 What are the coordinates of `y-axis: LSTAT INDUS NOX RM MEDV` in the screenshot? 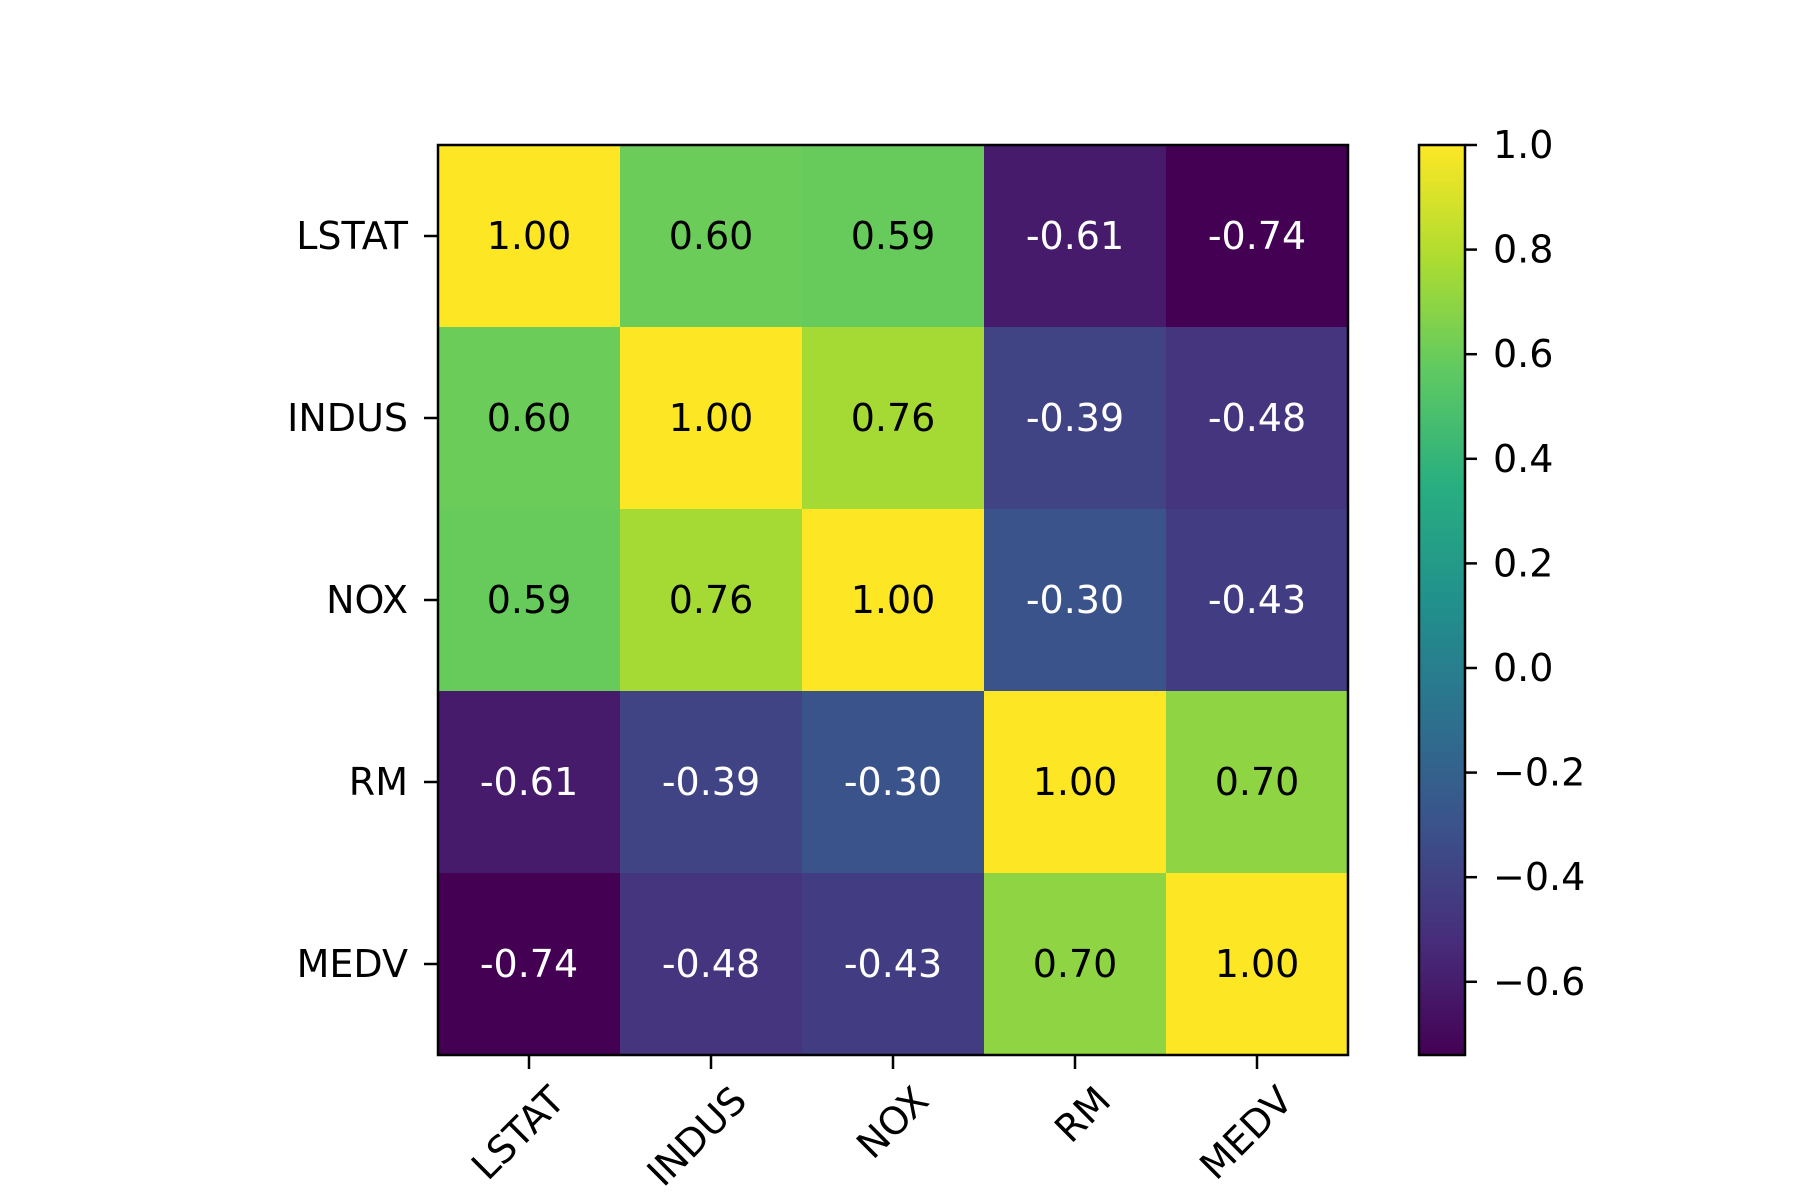 It's located at (362, 600).